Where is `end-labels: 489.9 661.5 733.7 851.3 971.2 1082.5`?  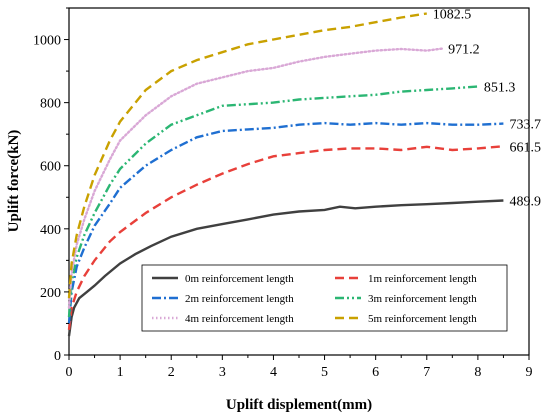
end-labels: 489.9 661.5 733.7 851.3 971.2 1082.5 is located at coordinates (487, 109).